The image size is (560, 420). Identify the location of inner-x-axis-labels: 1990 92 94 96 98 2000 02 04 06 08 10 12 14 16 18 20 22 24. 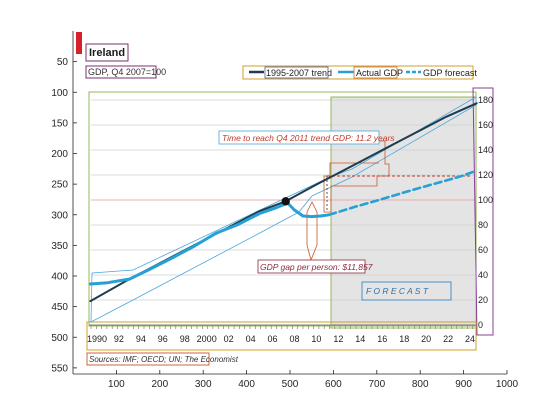
(281, 339).